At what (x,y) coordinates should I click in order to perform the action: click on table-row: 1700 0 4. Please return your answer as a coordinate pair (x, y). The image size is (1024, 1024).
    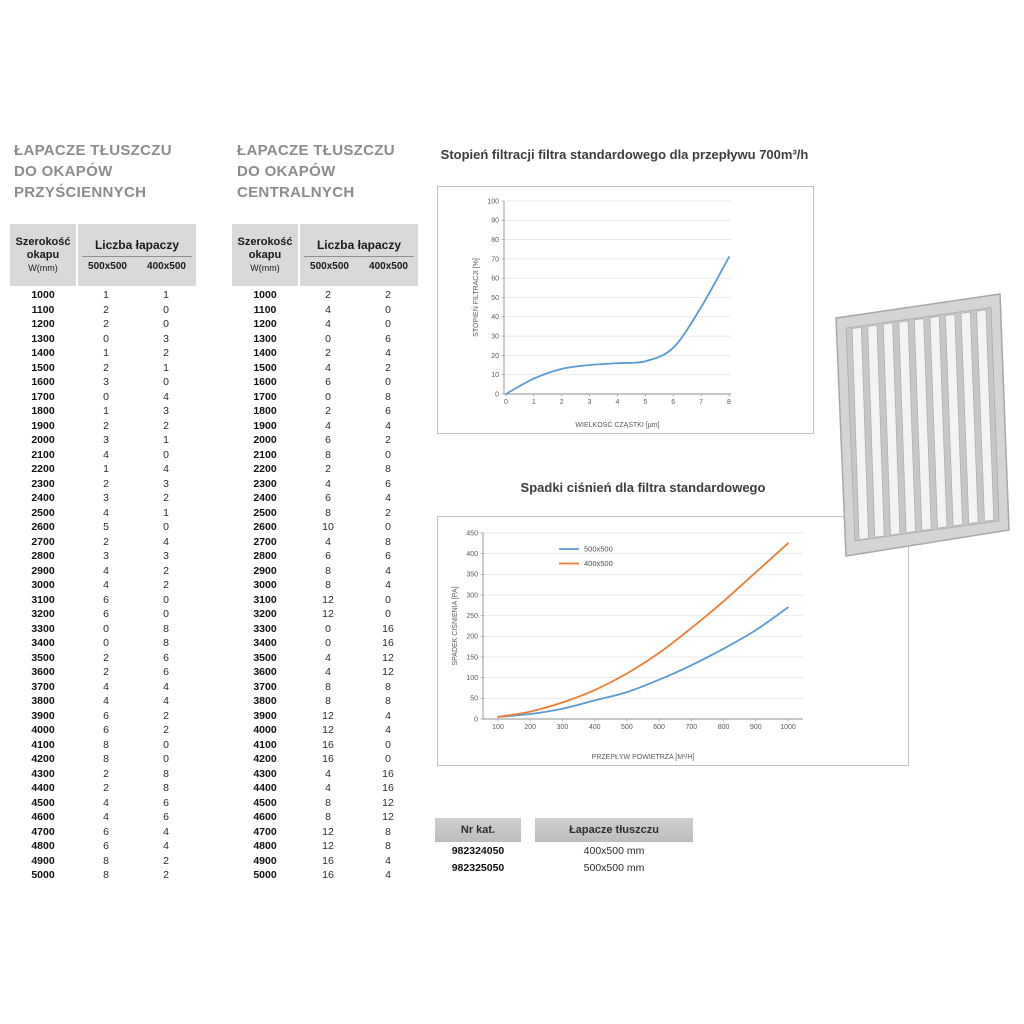
    Looking at the image, I should click on (103, 397).